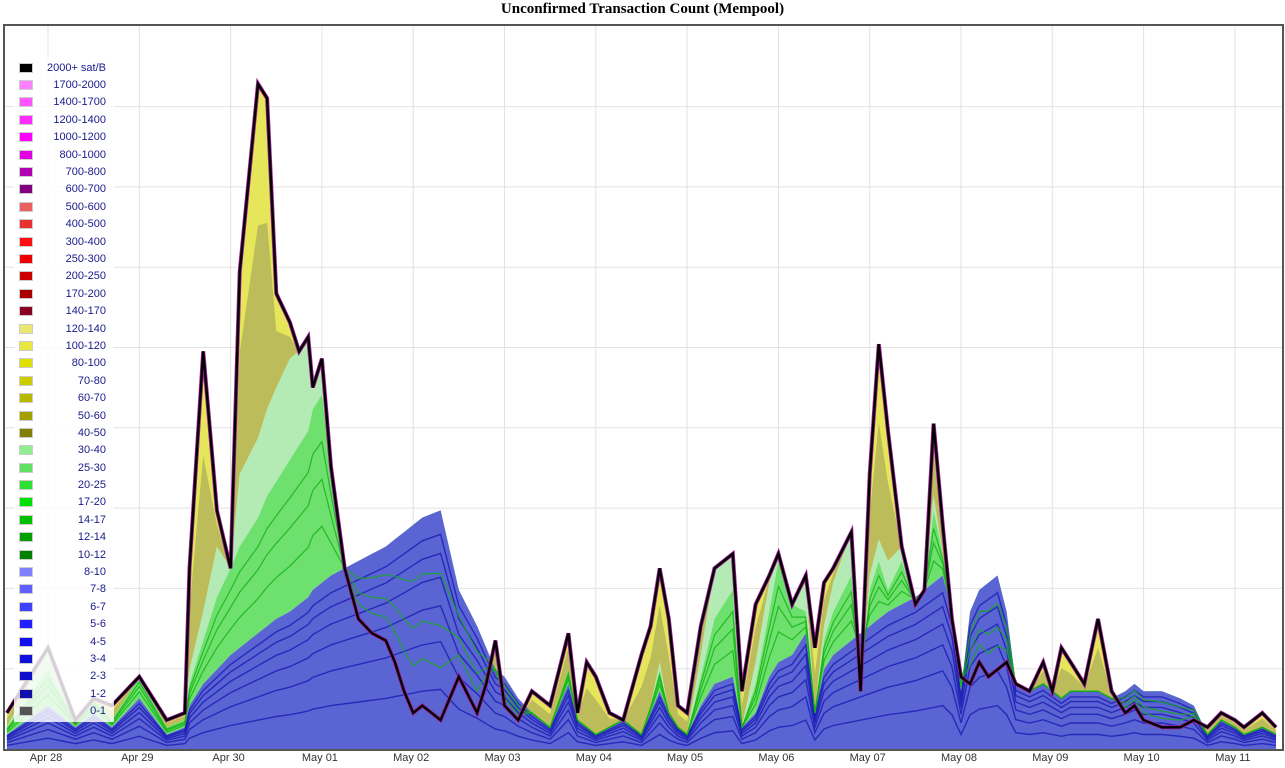  Describe the element at coordinates (98, 658) in the screenshot. I see `legend-label: 3-4` at that location.